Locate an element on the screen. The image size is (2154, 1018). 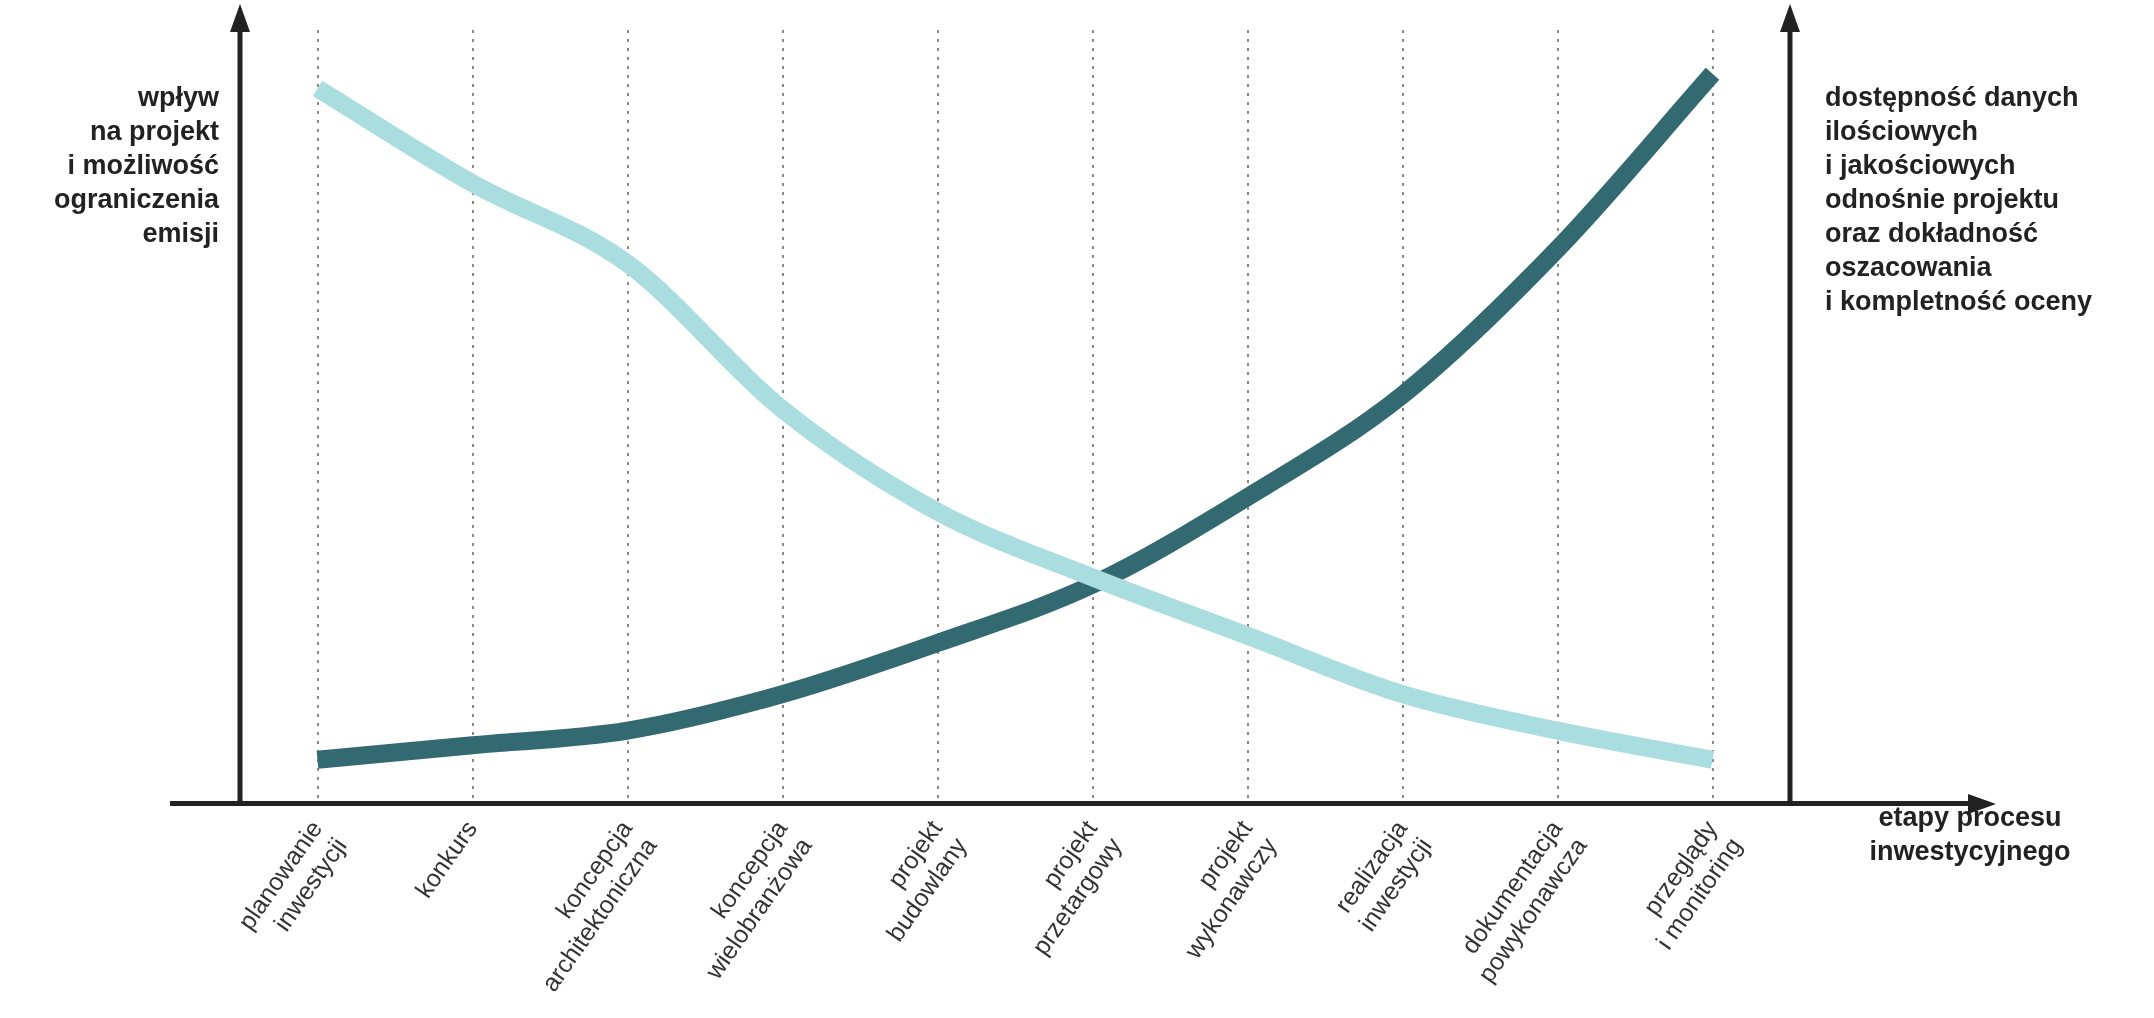
y-axis-title: wpływ na projekt i możliwość ograniczenia emisji is located at coordinates (136, 165).